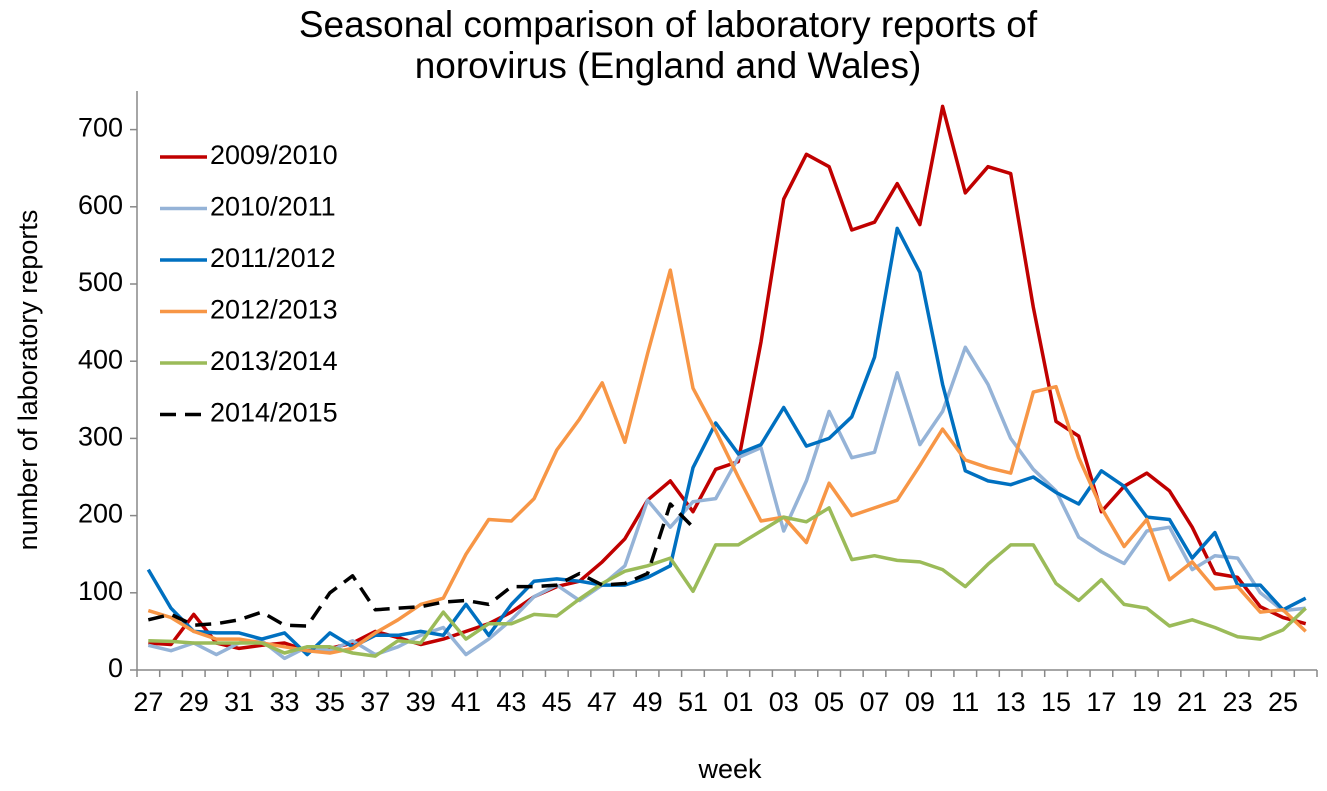 The height and width of the screenshot is (791, 1327). Describe the element at coordinates (511, 702) in the screenshot. I see `x-tick-label: 43` at that location.